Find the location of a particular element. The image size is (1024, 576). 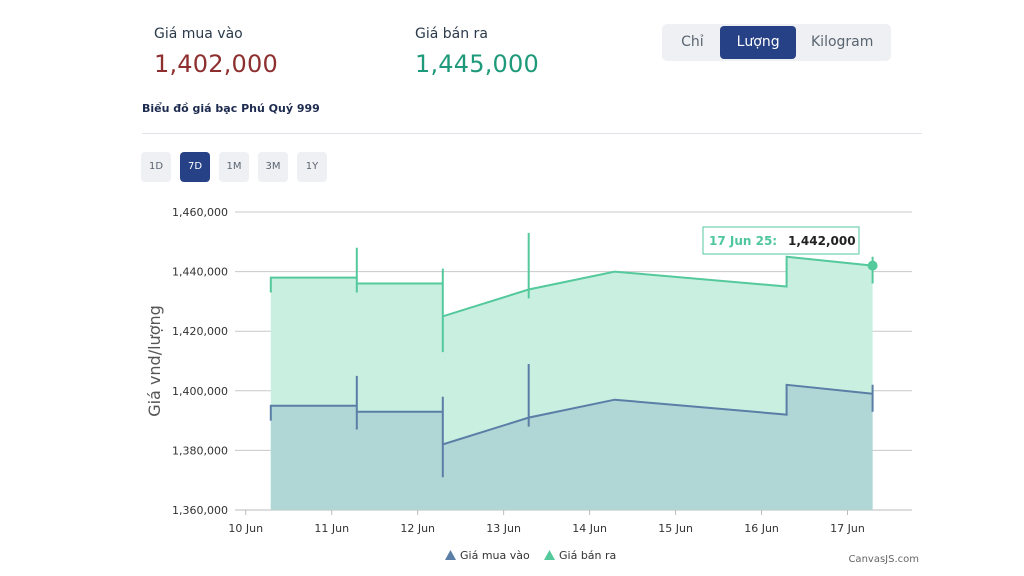

buy-price-block: Giá mua vào 1,402,000 is located at coordinates (216, 52).